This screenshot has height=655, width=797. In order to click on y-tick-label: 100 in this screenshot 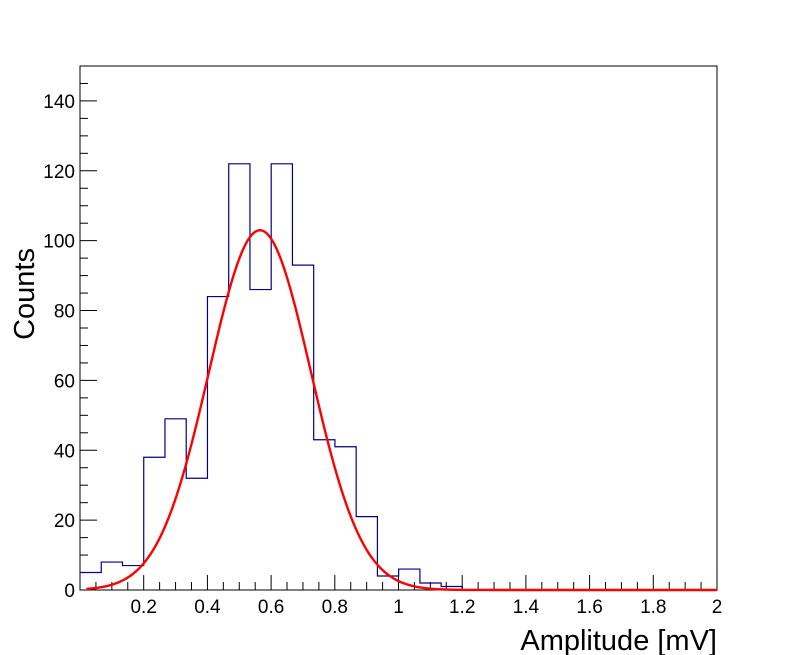, I will do `click(59, 242)`.